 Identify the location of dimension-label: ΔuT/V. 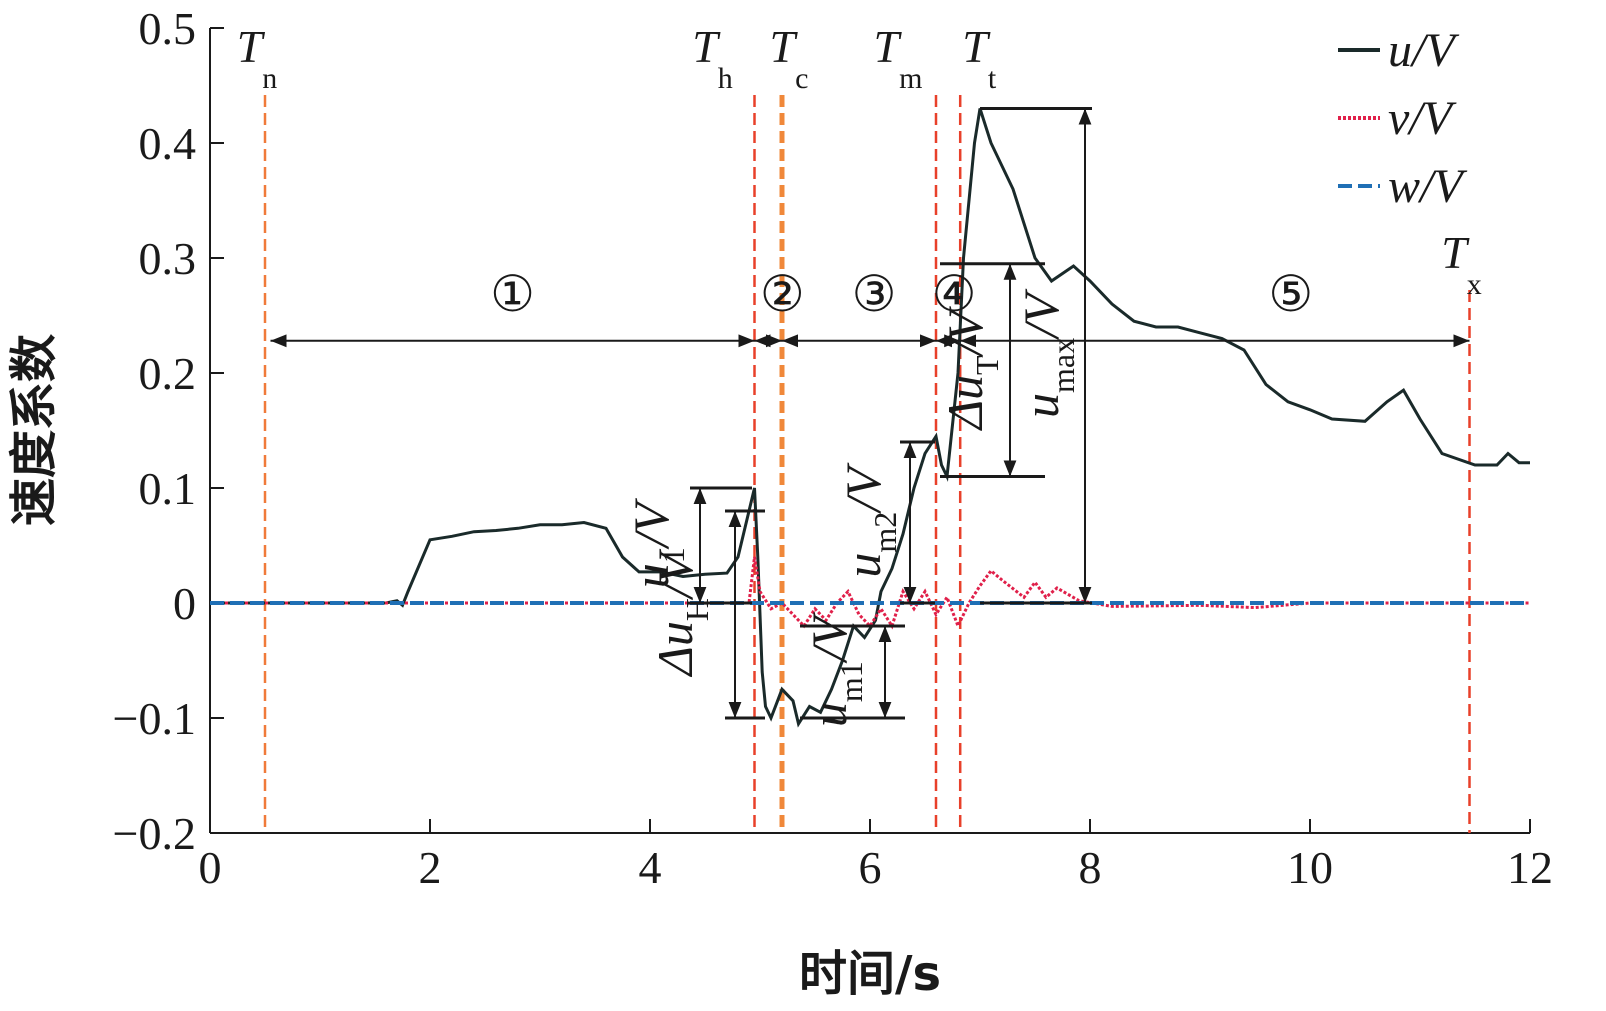
(971, 368).